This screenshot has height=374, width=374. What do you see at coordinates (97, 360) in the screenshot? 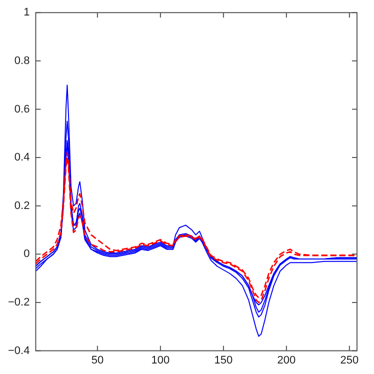
I see `x-tick-label: 50` at bounding box center [97, 360].